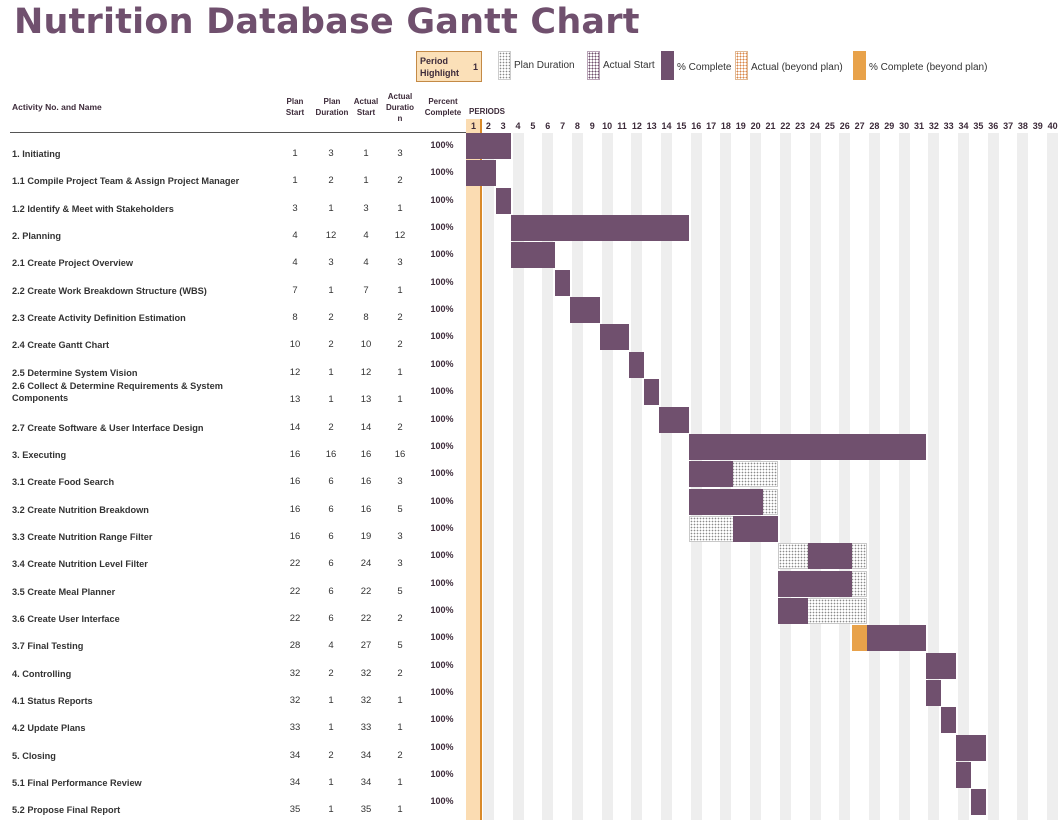  Describe the element at coordinates (93, 208) in the screenshot. I see `activity-name: 1.2 Identify & Meet with Stakeholders` at that location.